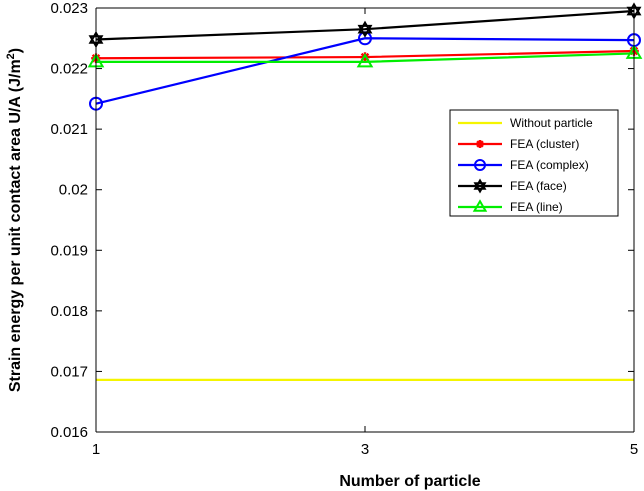 The height and width of the screenshot is (491, 644). What do you see at coordinates (409, 481) in the screenshot?
I see `x-axis-title: Number of particle` at bounding box center [409, 481].